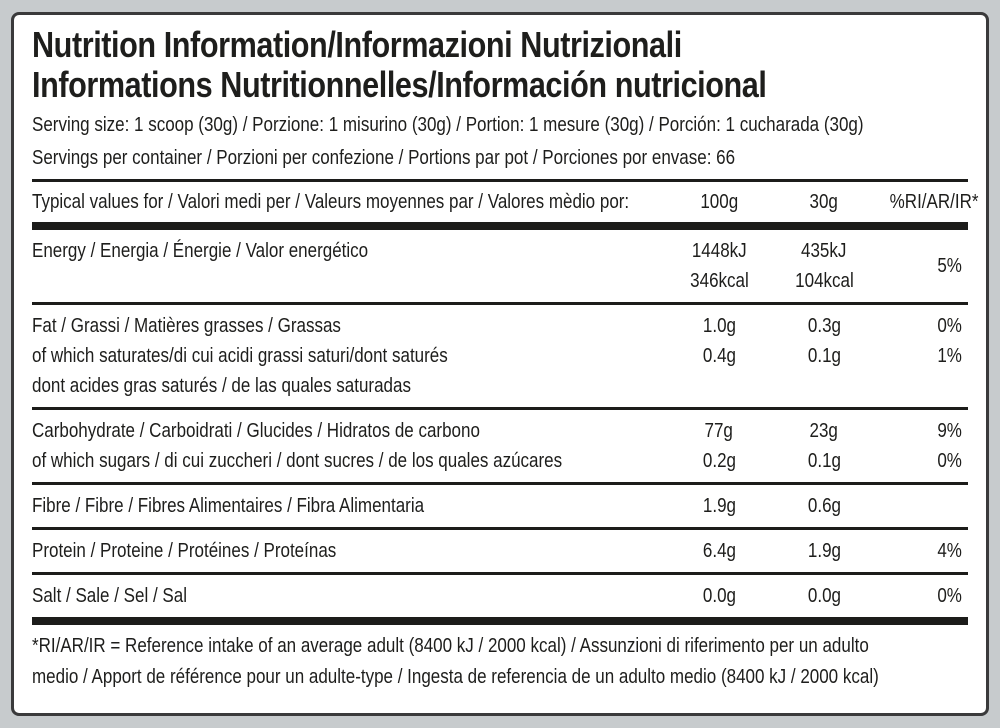 The height and width of the screenshot is (728, 1000). I want to click on rule-after-protein, so click(500, 573).